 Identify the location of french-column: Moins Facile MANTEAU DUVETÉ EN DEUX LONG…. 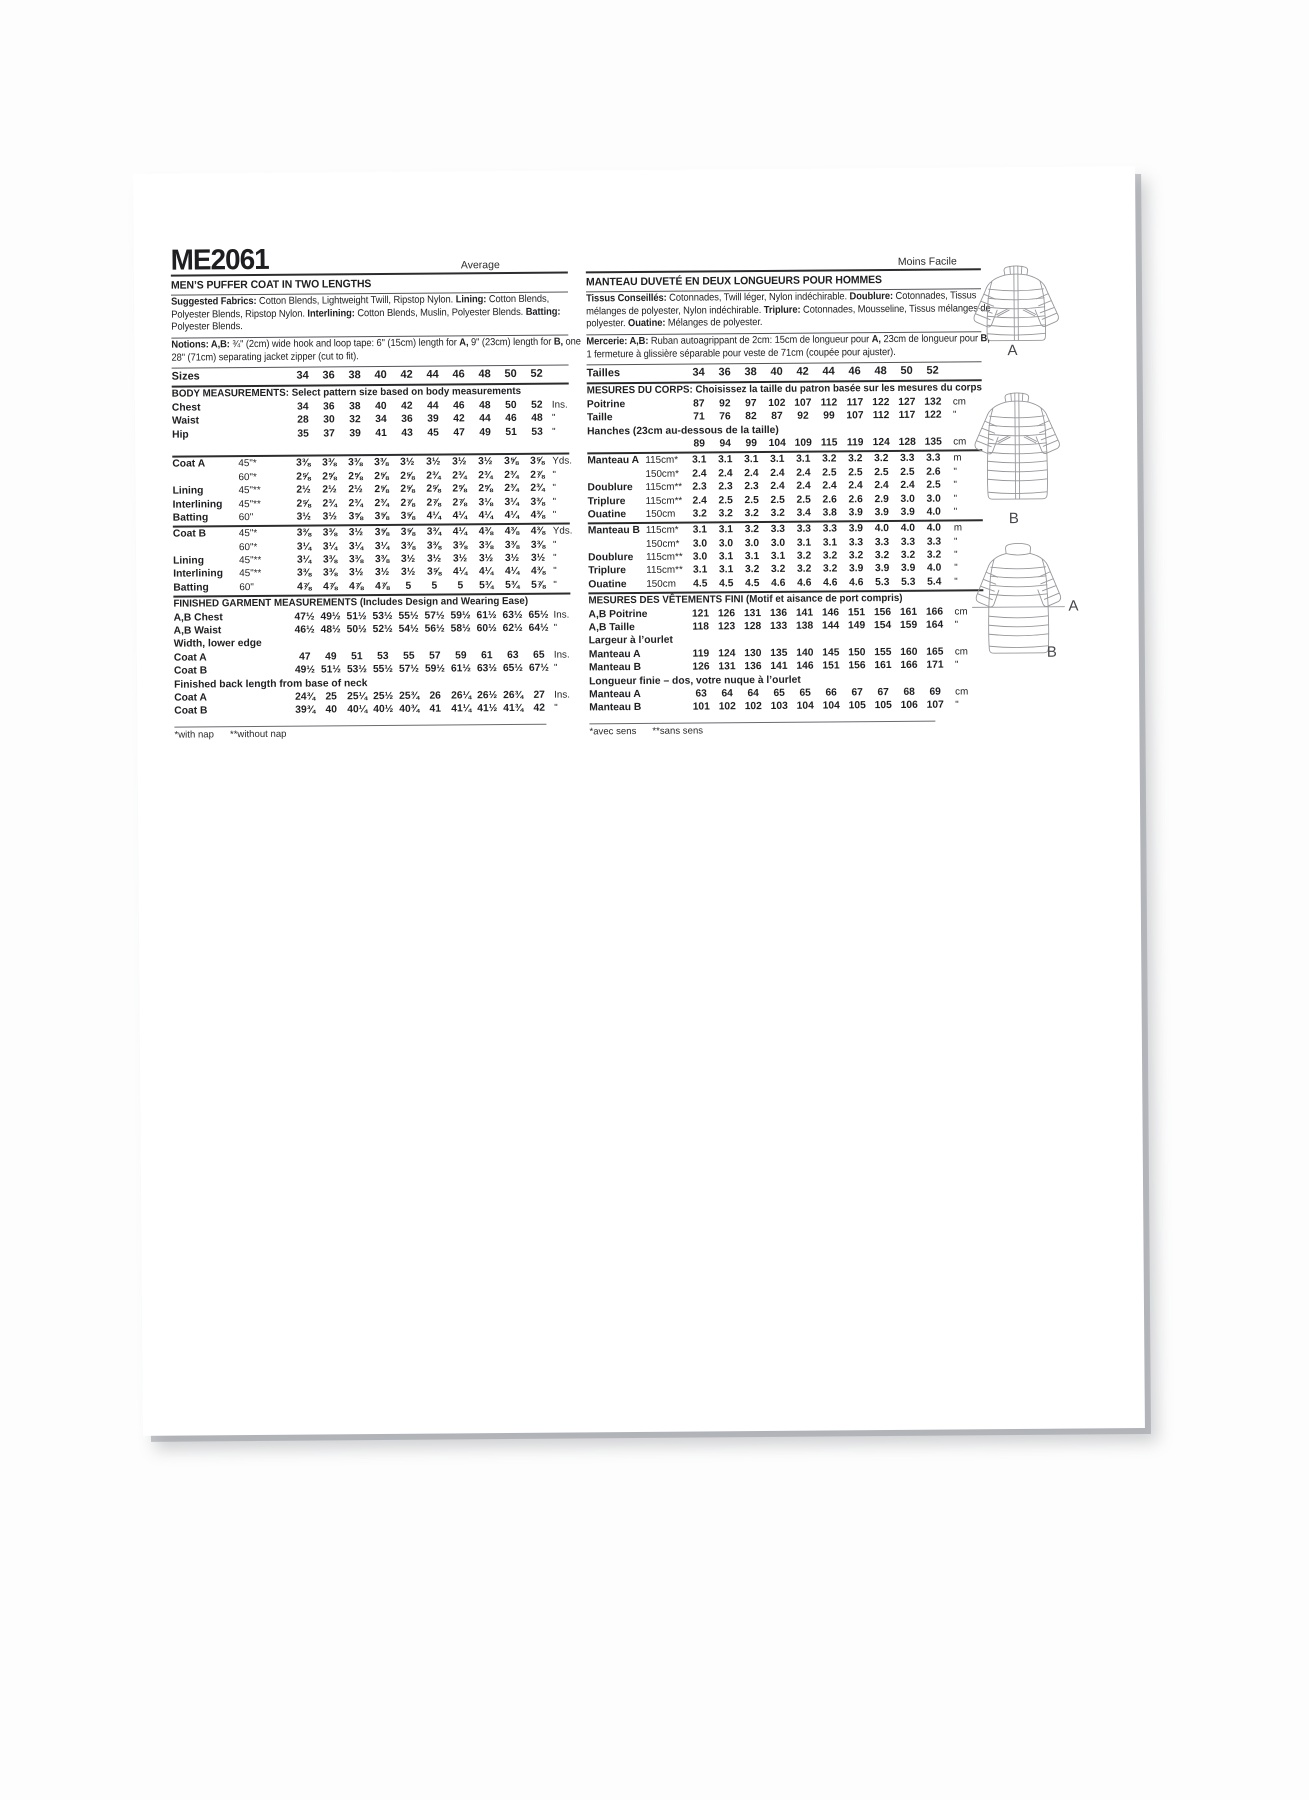
(788, 487).